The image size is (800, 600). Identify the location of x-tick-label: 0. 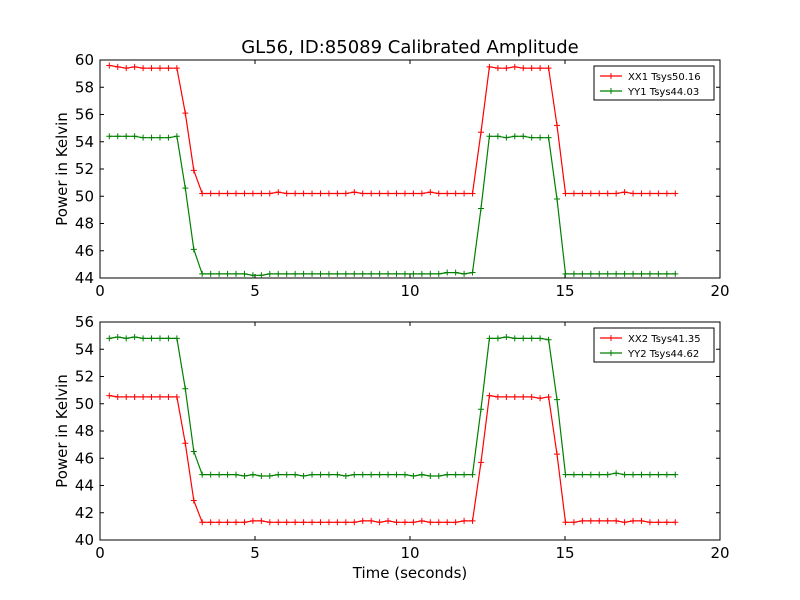
(100, 291).